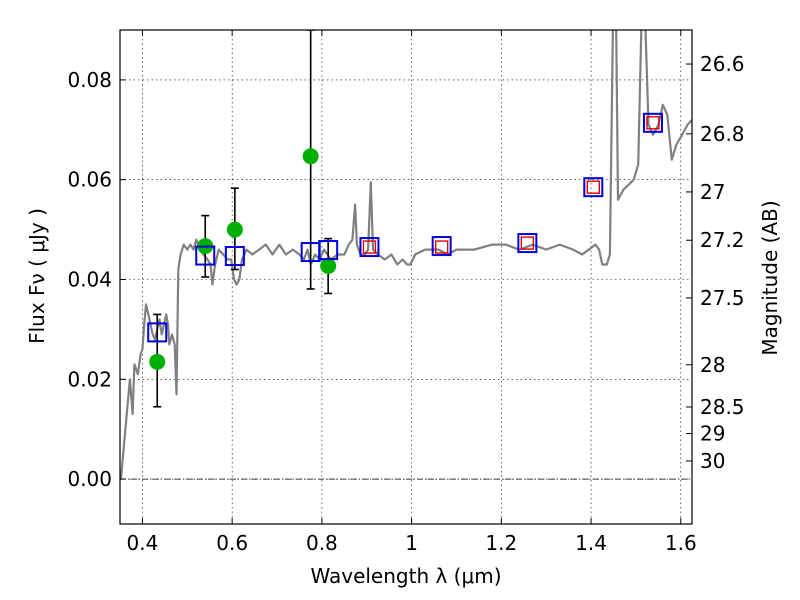  What do you see at coordinates (722, 240) in the screenshot?
I see `mag-tick-label: 27.2` at bounding box center [722, 240].